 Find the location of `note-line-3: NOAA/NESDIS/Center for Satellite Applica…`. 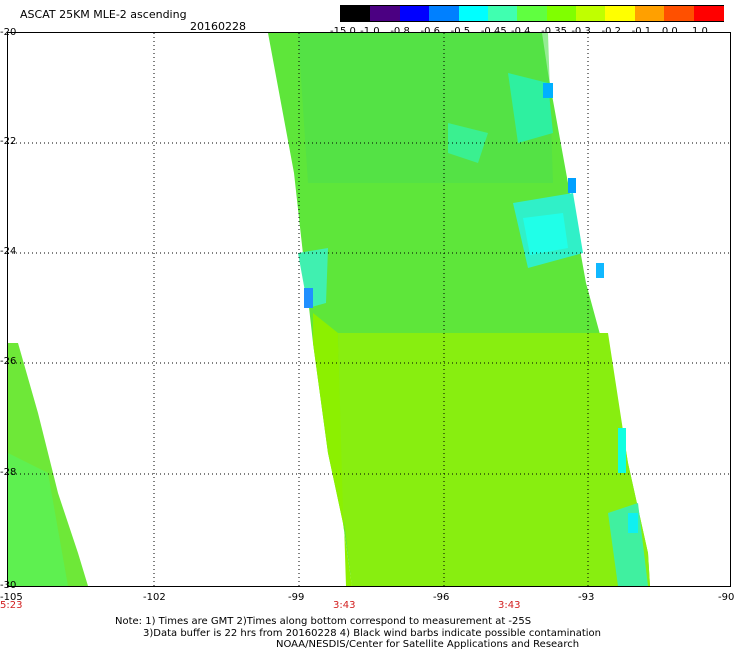

note-line-3: NOAA/NESDIS/Center for Satellite Applica… is located at coordinates (428, 644).